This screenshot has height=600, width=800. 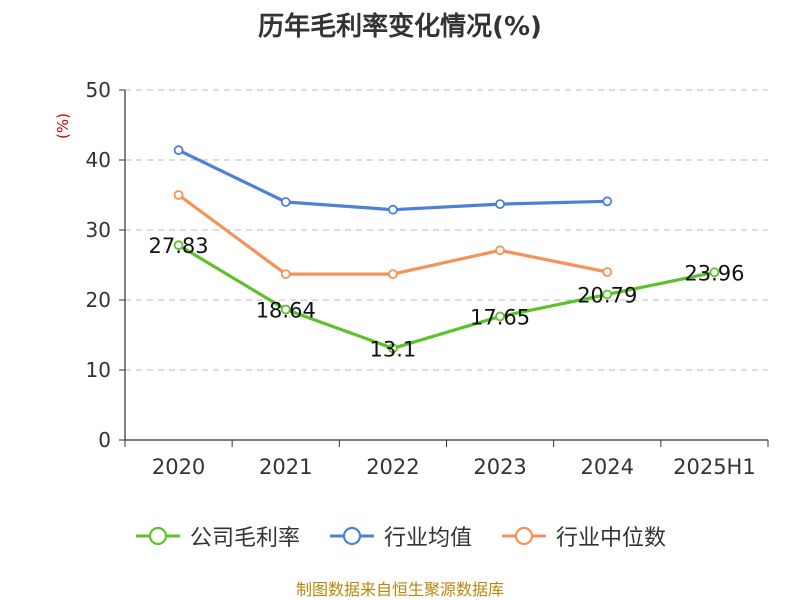 I want to click on data-label: 17.65, so click(x=500, y=317).